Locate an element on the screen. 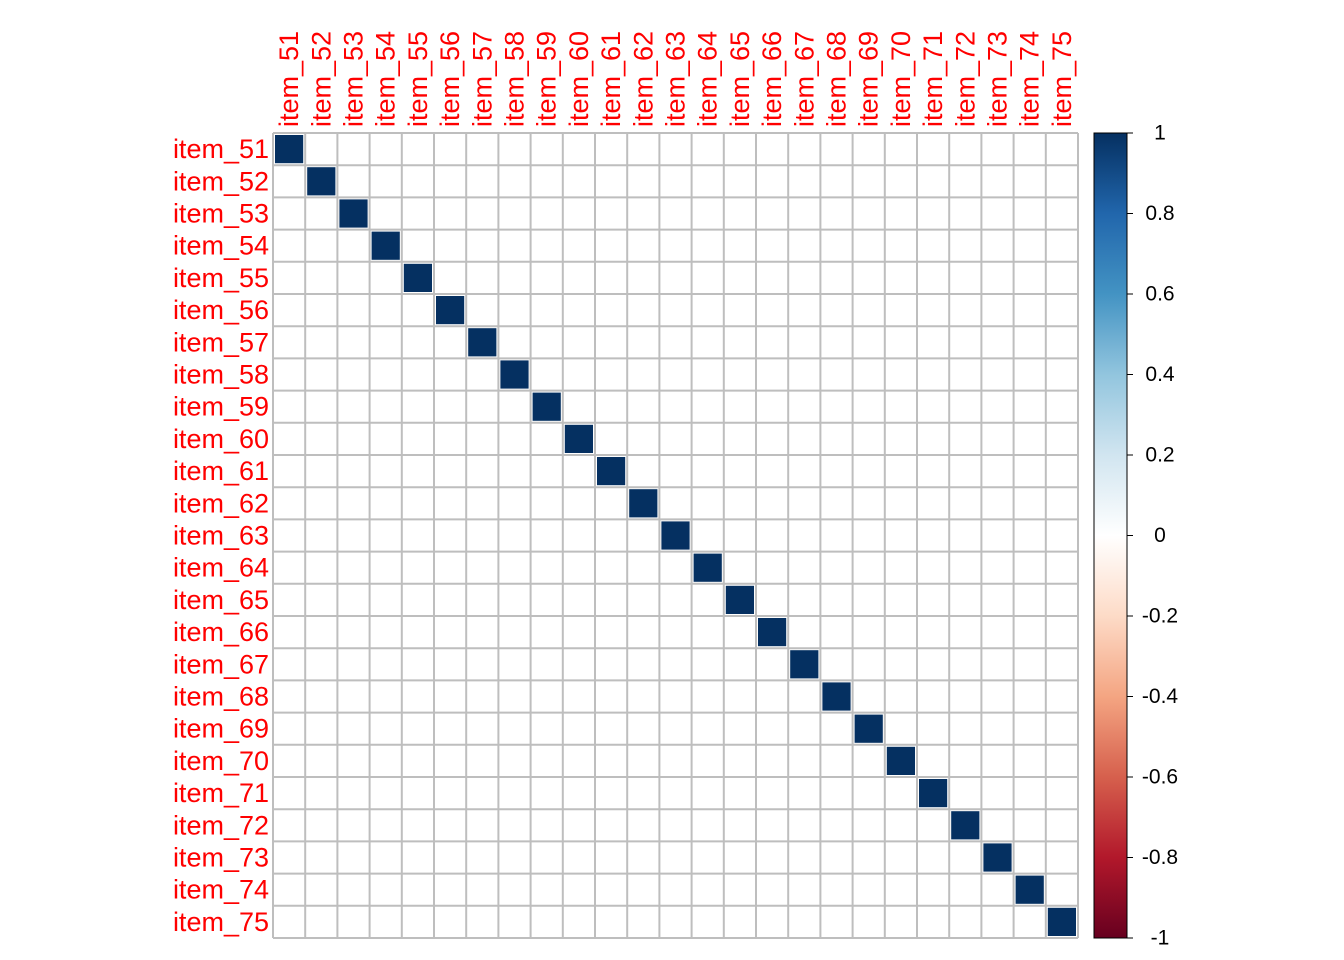 Image resolution: width=1344 pixels, height=960 pixels. colorbar: 1 0.8 0.6 0.4 0.2 0 -0.2 -0.4 -0.6 -0.8 -1 is located at coordinates (1135, 536).